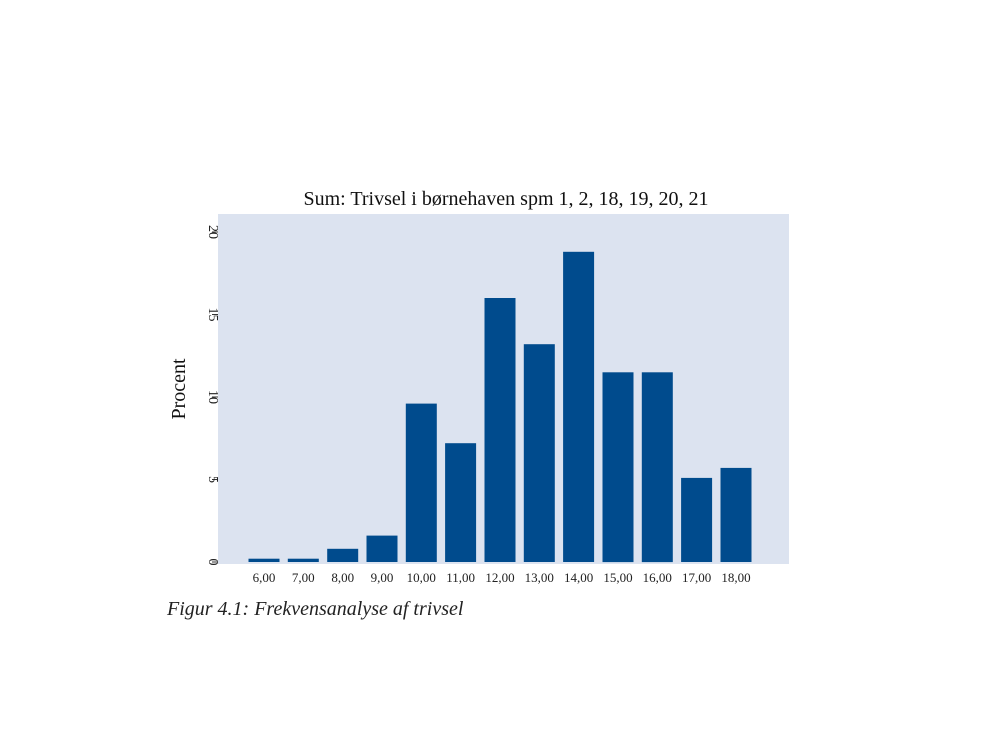 The image size is (1000, 750). I want to click on x-tick-label: 9,00, so click(382, 577).